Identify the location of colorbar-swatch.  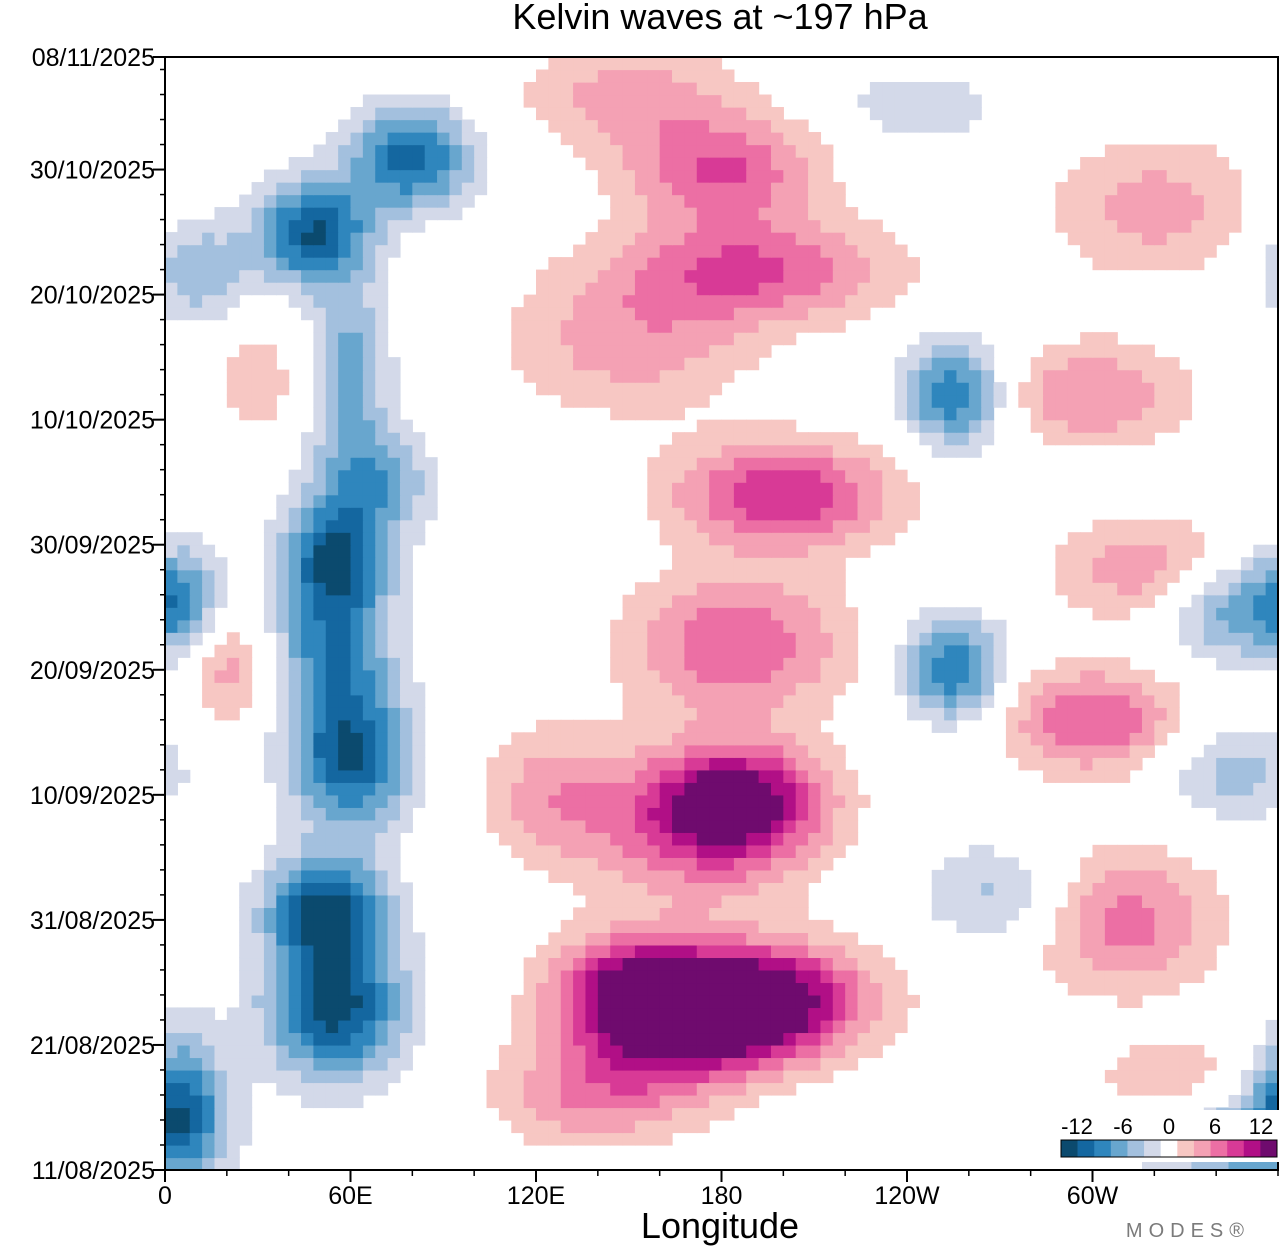
(1186, 1148).